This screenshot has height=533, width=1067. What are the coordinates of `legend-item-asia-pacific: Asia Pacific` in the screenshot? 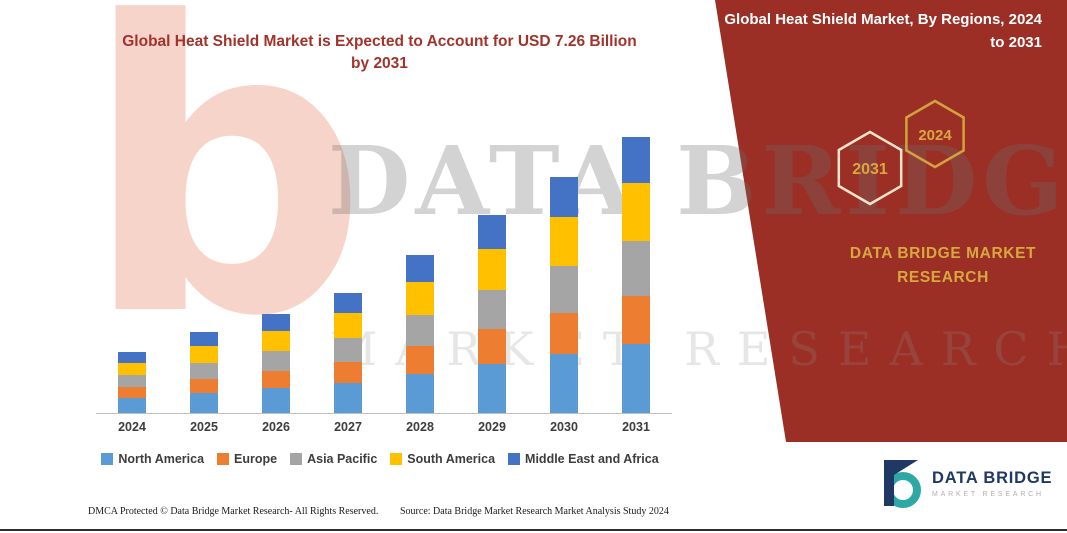 It's located at (333, 459).